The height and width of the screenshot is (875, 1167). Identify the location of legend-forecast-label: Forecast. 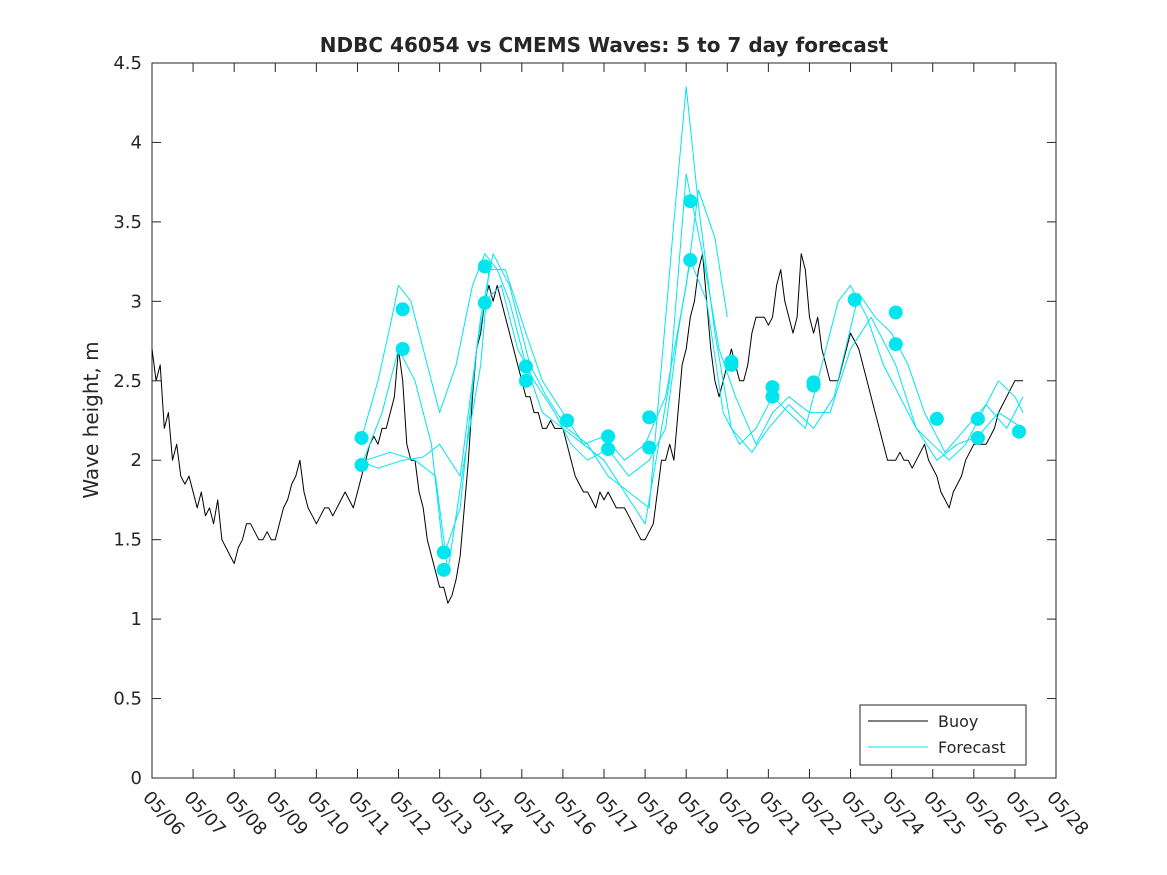
(972, 747).